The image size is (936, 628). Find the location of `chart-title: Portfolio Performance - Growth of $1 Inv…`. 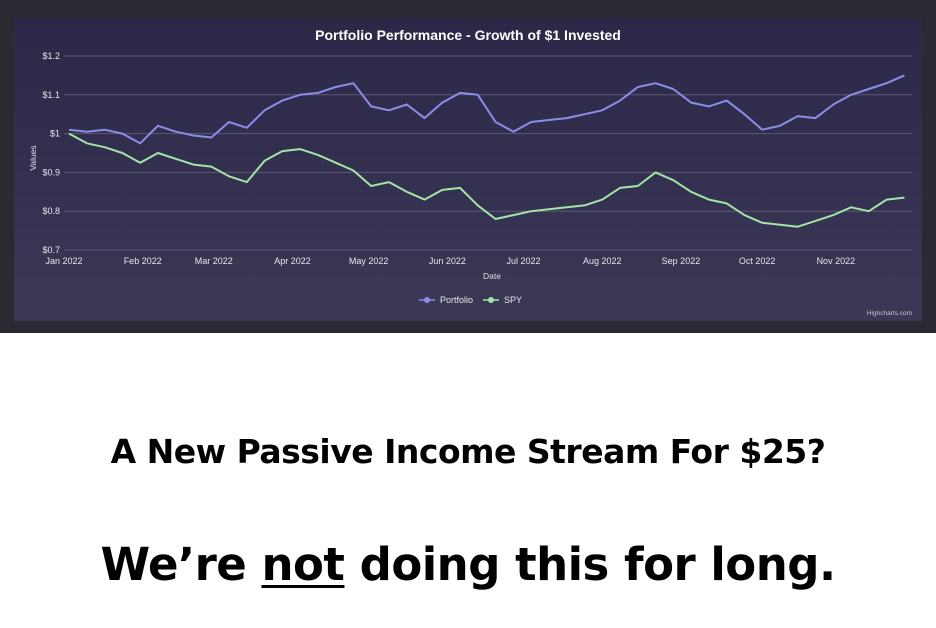

chart-title: Portfolio Performance - Growth of $1 Inv… is located at coordinates (468, 35).